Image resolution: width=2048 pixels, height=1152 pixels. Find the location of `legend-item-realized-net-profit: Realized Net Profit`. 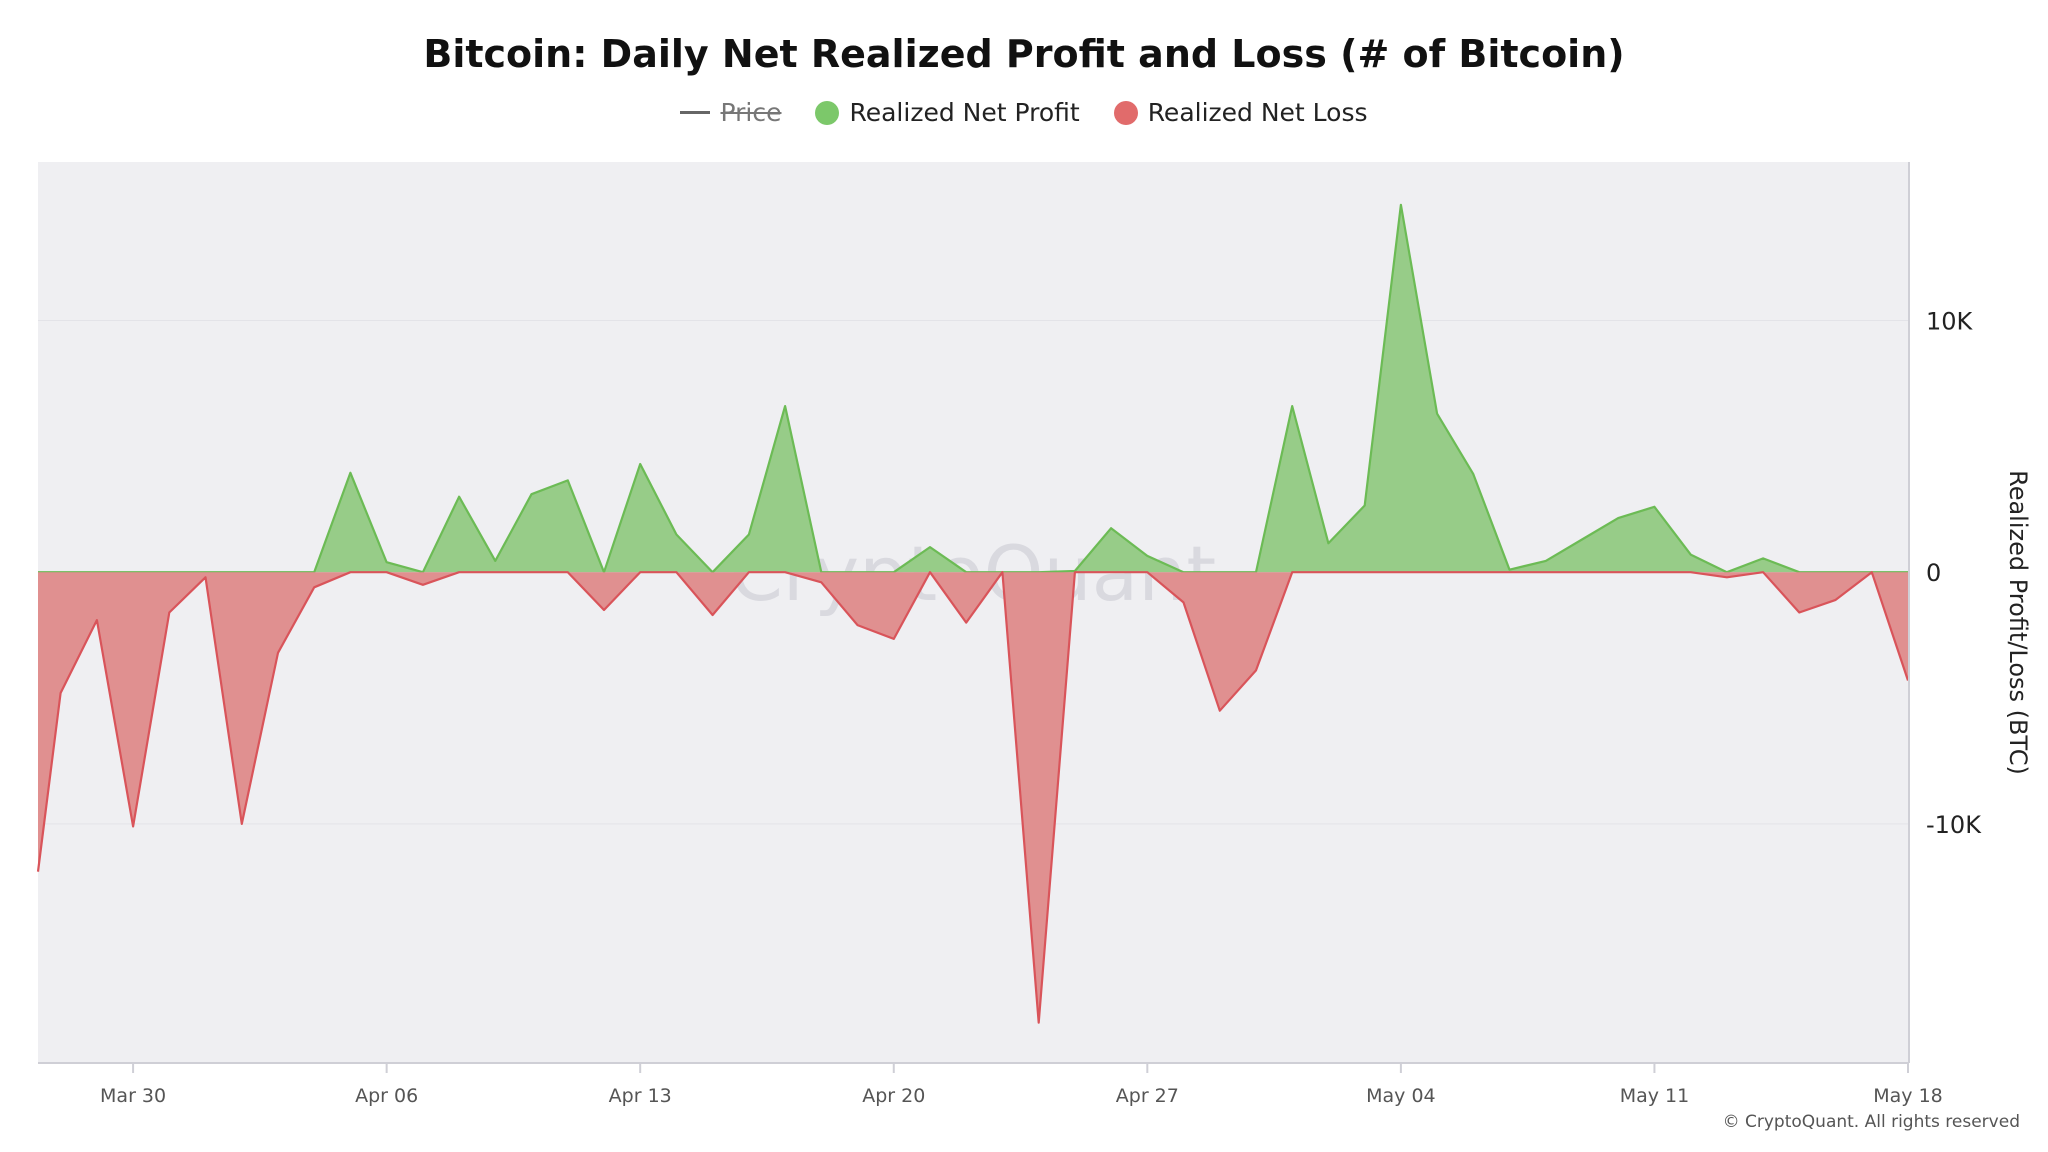

legend-item-realized-net-profit: Realized Net Profit is located at coordinates (947, 112).